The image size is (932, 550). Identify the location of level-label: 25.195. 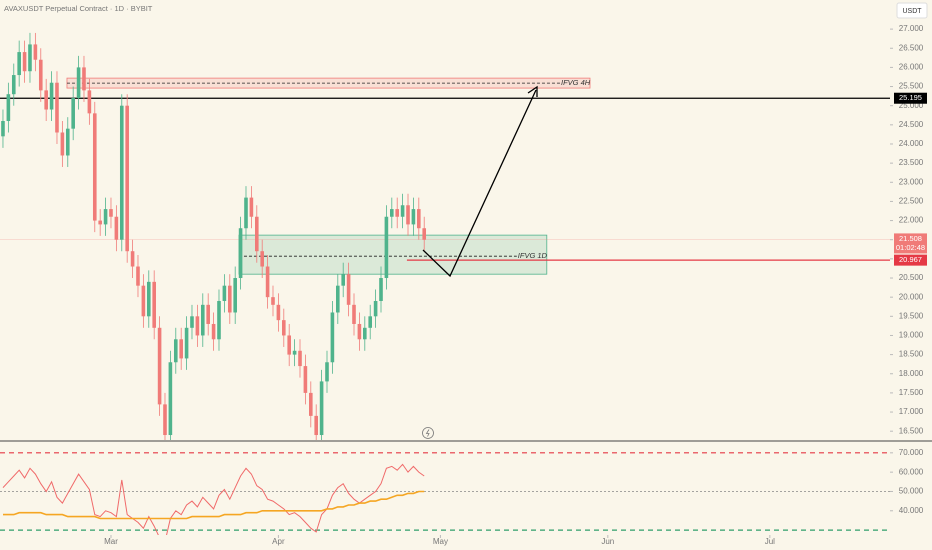
(910, 97).